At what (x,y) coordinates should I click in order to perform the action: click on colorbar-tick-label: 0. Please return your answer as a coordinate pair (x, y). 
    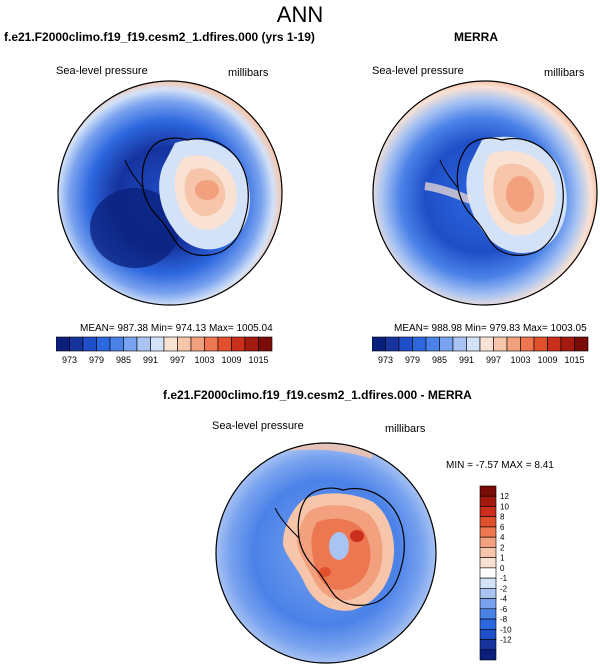
    Looking at the image, I should click on (502, 568).